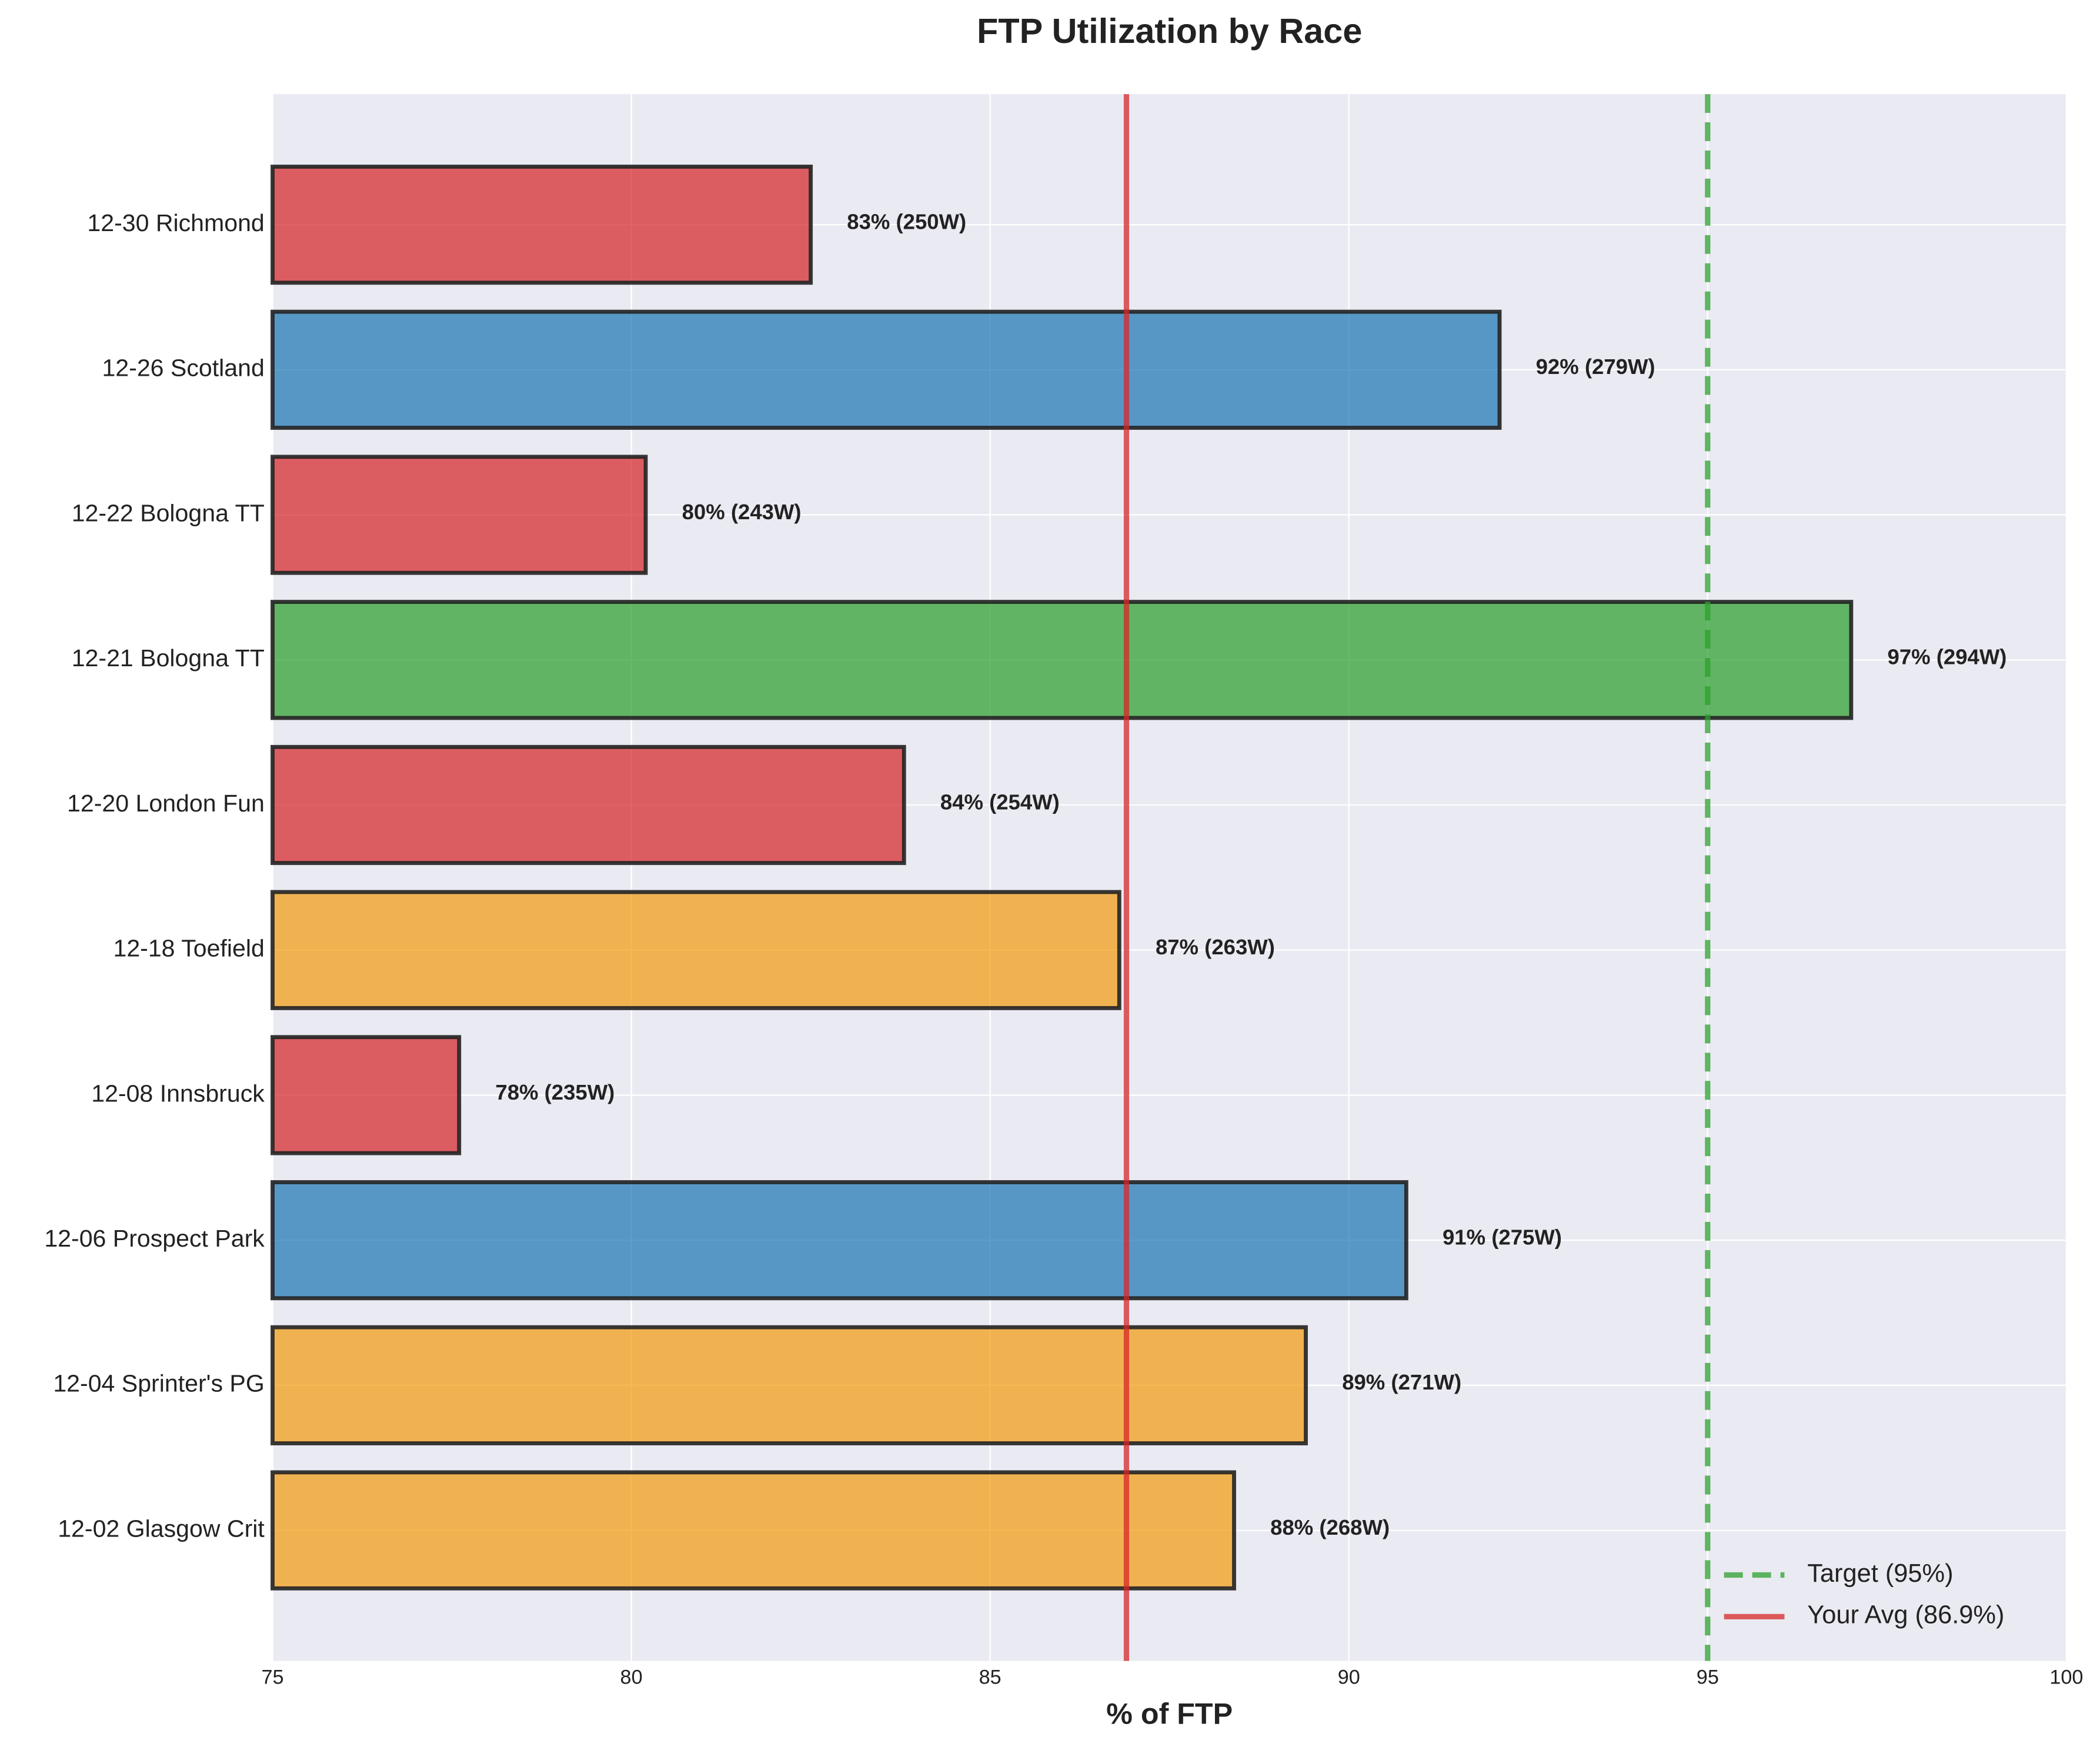 The width and height of the screenshot is (2100, 1747). What do you see at coordinates (1349, 1677) in the screenshot?
I see `x-tick-label: 90` at bounding box center [1349, 1677].